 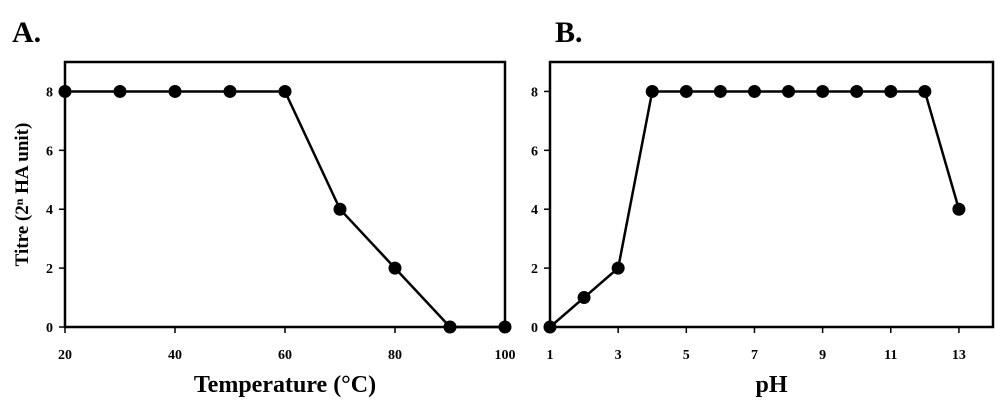 I want to click on x-tick-label: 9, so click(x=822, y=355).